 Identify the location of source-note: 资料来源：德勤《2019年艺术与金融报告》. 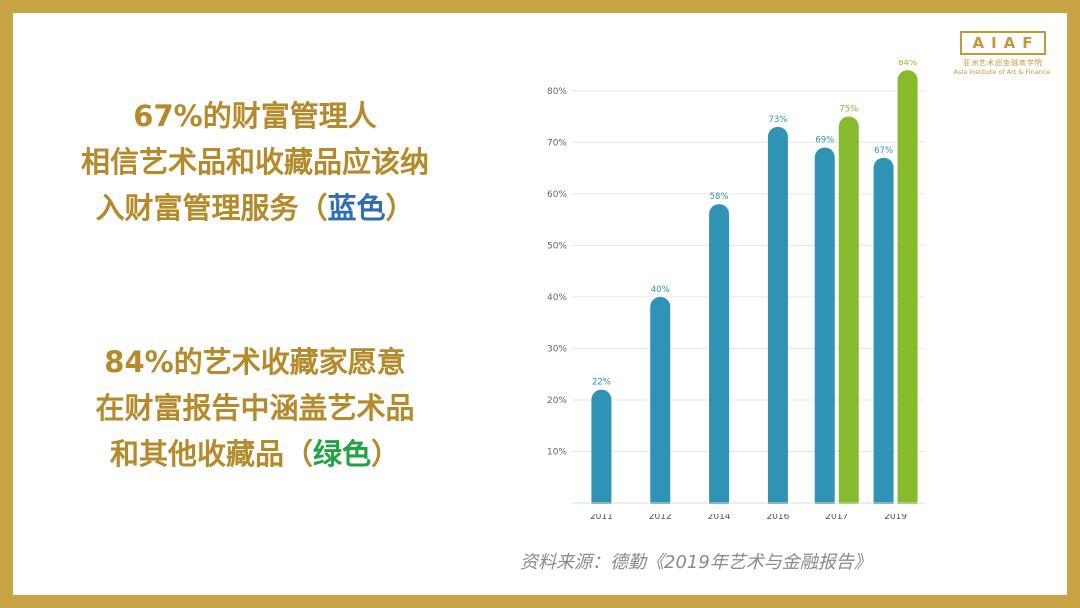
(696, 562).